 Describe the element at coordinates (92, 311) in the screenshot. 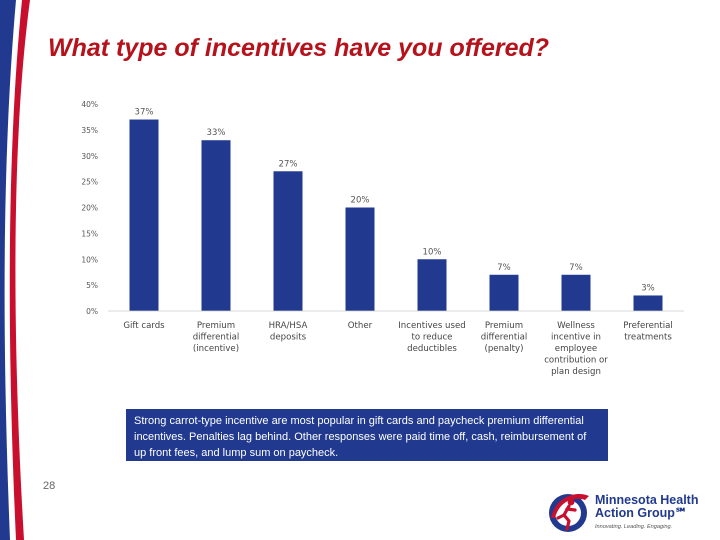

I see `y-tick-label: 0%` at that location.